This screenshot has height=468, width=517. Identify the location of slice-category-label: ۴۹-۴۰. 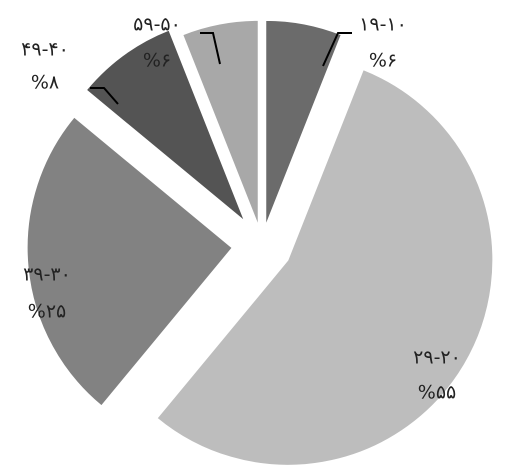
(45, 50).